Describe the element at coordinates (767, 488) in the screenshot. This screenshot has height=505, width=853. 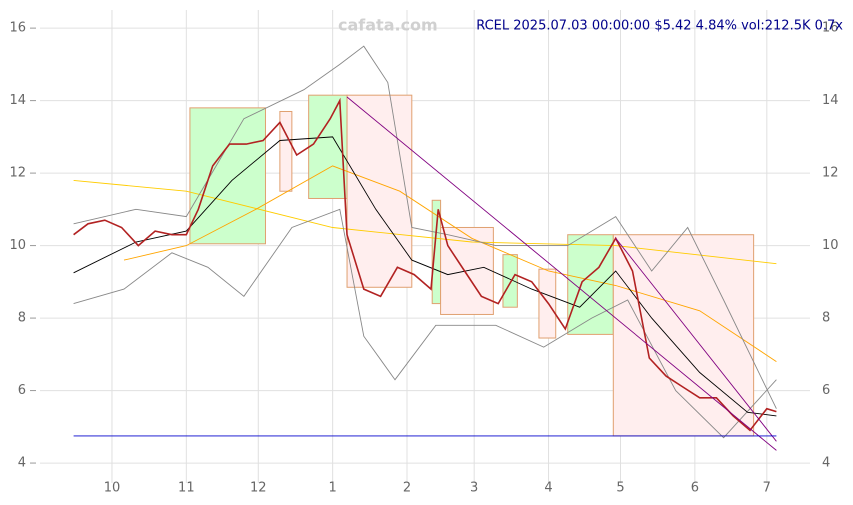
I see `x-tick-label: 7` at that location.